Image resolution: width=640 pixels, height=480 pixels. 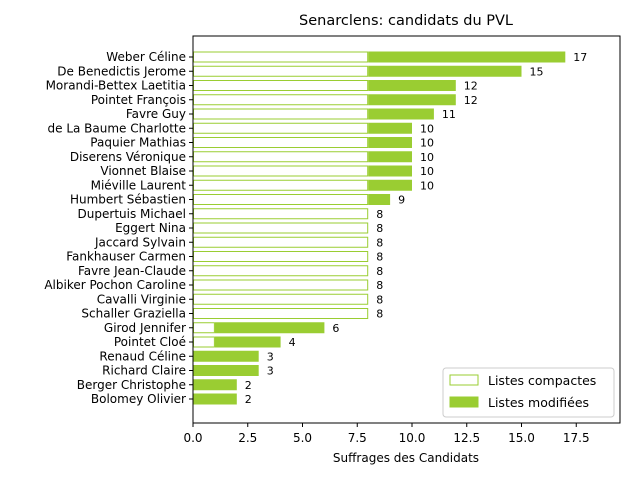 What do you see at coordinates (115, 285) in the screenshot?
I see `candidate-label: Albiker Pochon Caroline` at bounding box center [115, 285].